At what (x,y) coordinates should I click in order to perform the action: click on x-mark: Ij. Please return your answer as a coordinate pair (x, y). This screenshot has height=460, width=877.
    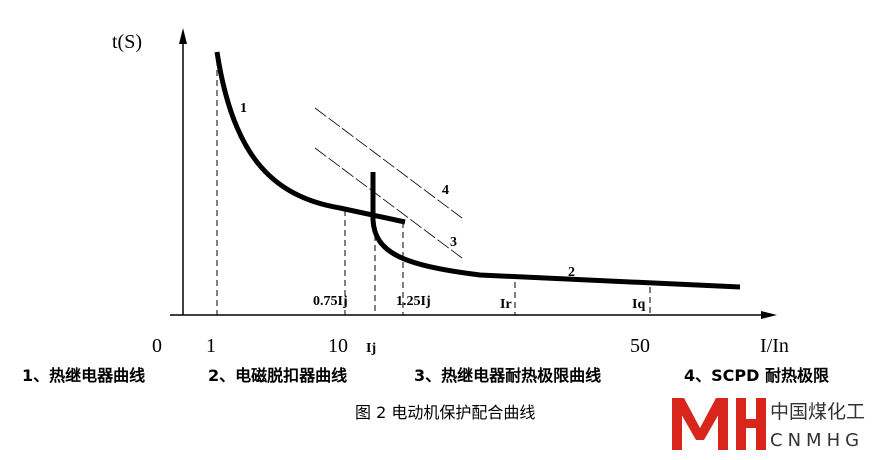
    Looking at the image, I should click on (371, 348).